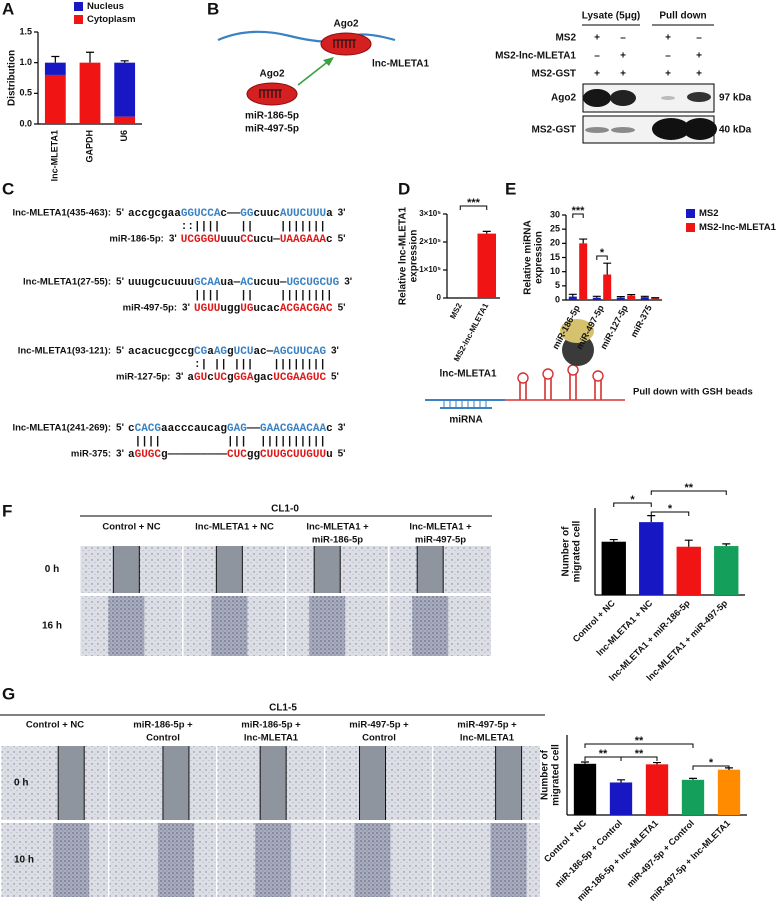 This screenshot has width=778, height=924. What do you see at coordinates (244, 352) in the screenshot?
I see `sequence-segment: UCU` at bounding box center [244, 352].